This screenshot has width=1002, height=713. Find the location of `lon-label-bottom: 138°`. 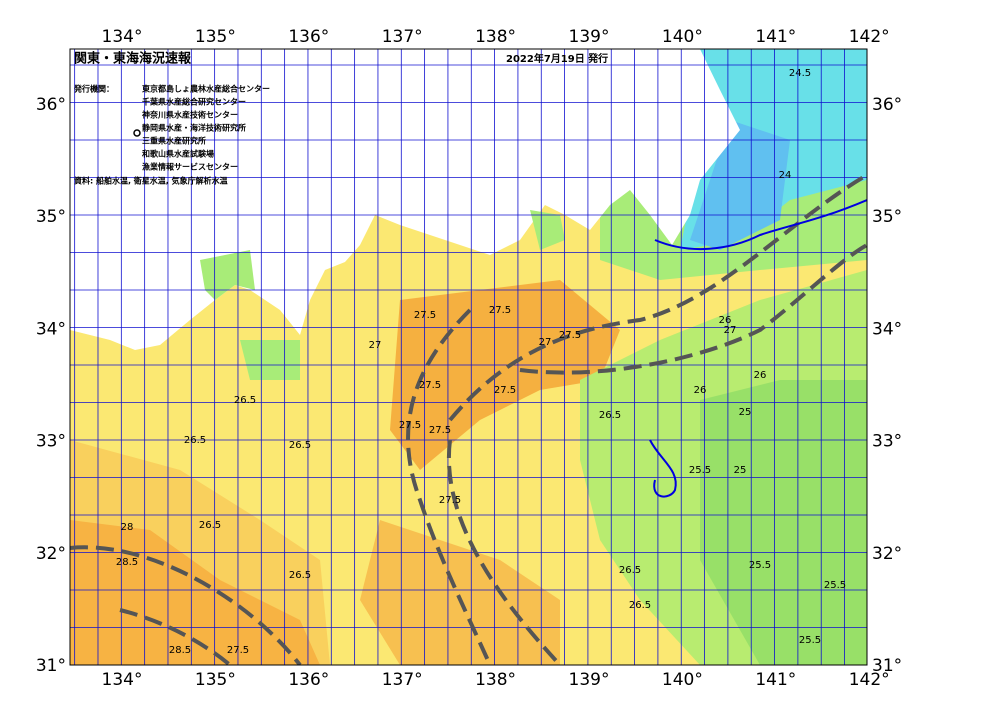

lon-label-bottom: 138° is located at coordinates (495, 680).